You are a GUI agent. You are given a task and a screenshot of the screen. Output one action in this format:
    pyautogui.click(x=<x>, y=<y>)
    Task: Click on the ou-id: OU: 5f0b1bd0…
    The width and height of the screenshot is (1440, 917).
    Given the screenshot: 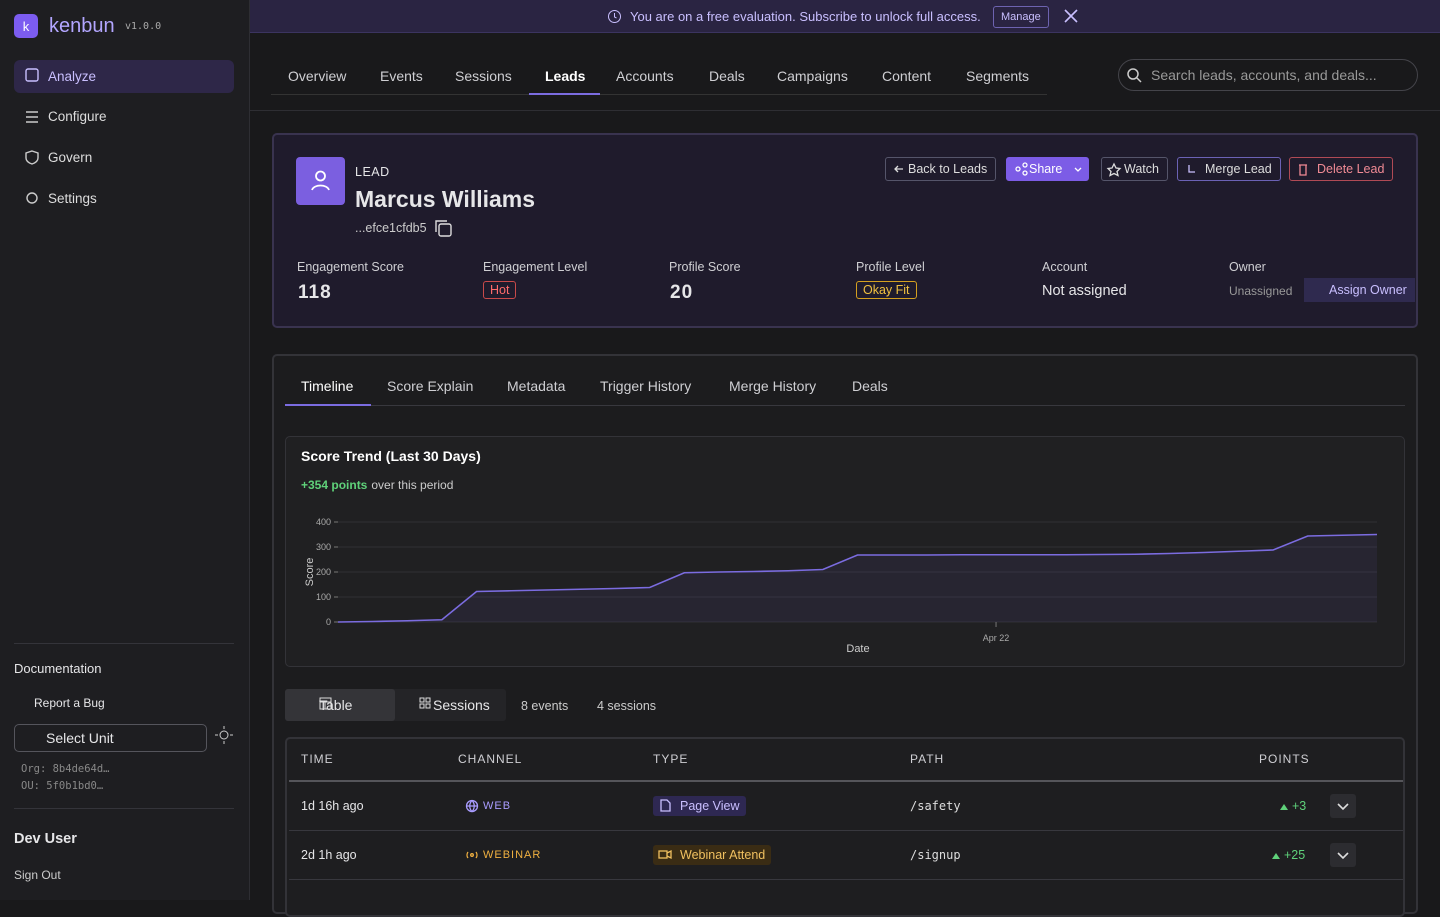 What is the action you would take?
    pyautogui.click(x=62, y=786)
    